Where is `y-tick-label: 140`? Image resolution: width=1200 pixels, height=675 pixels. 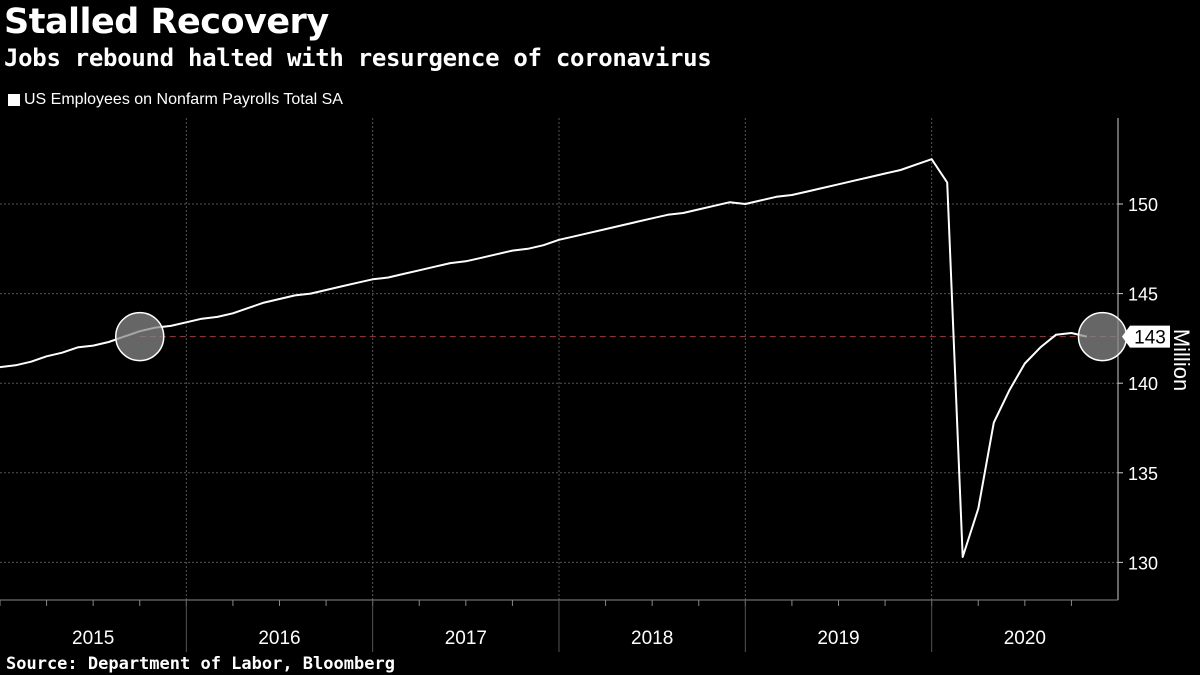
y-tick-label: 140 is located at coordinates (1143, 384).